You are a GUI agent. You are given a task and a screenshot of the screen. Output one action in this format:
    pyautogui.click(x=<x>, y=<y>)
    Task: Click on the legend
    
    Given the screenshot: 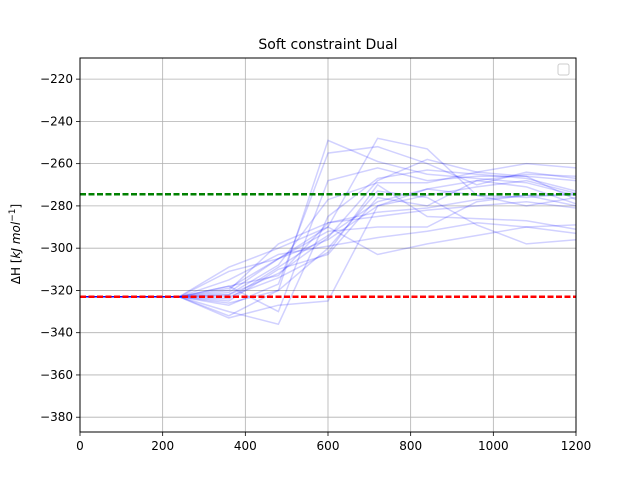 What is the action you would take?
    pyautogui.click(x=563, y=69)
    